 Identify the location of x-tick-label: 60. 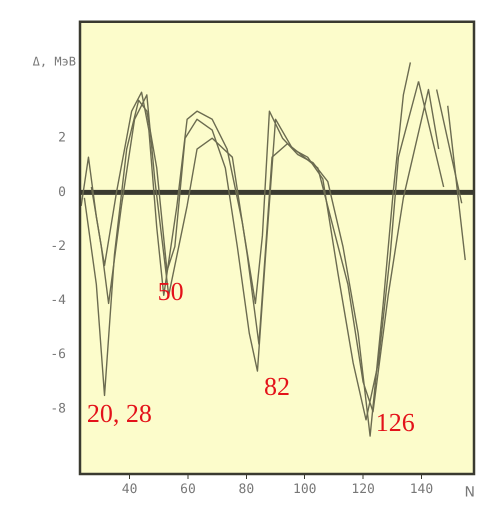
(188, 490).